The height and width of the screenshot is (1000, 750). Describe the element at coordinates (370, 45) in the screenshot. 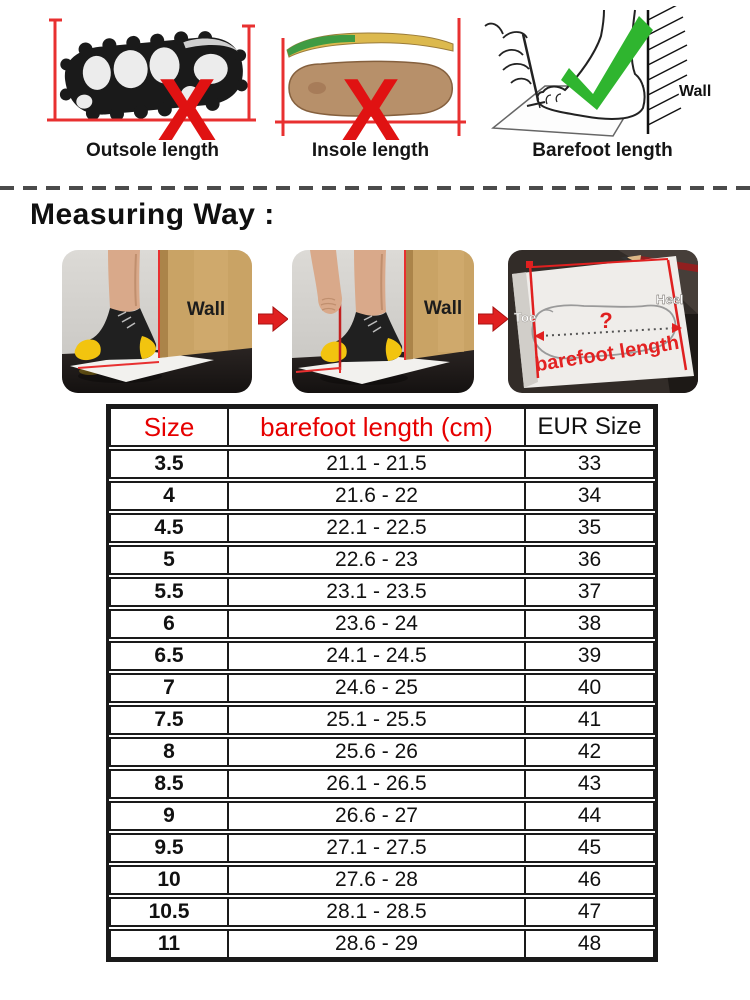

I see `insole-side-view` at that location.